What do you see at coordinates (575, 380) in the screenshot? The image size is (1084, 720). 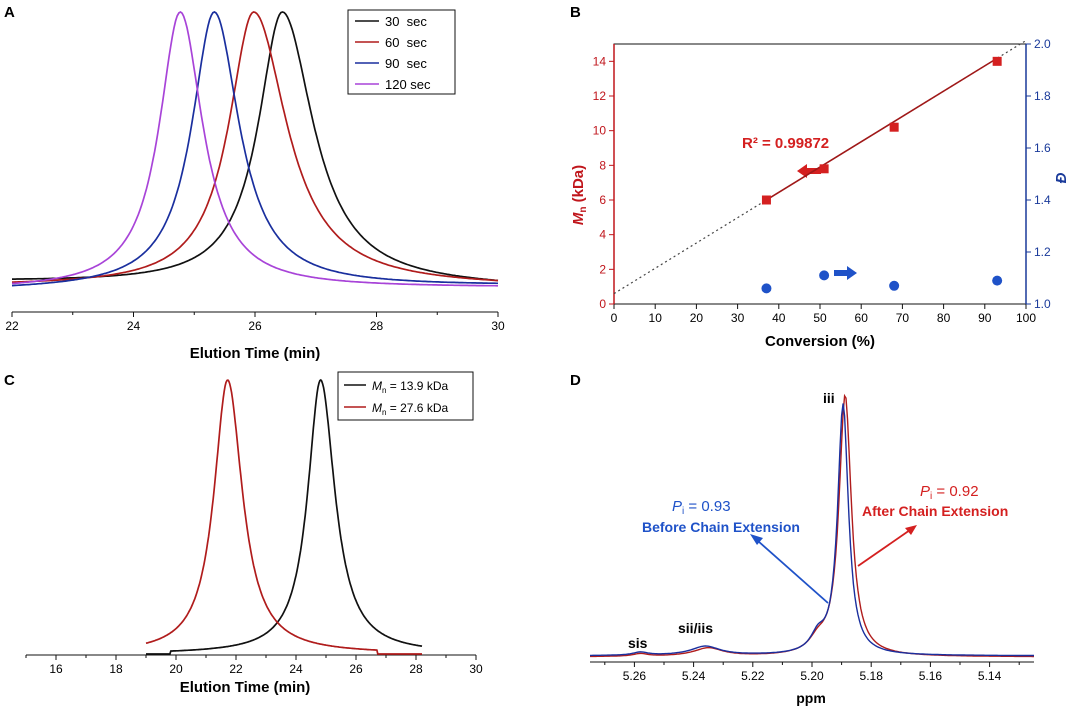 I see `panel-letter-d: D` at bounding box center [575, 380].